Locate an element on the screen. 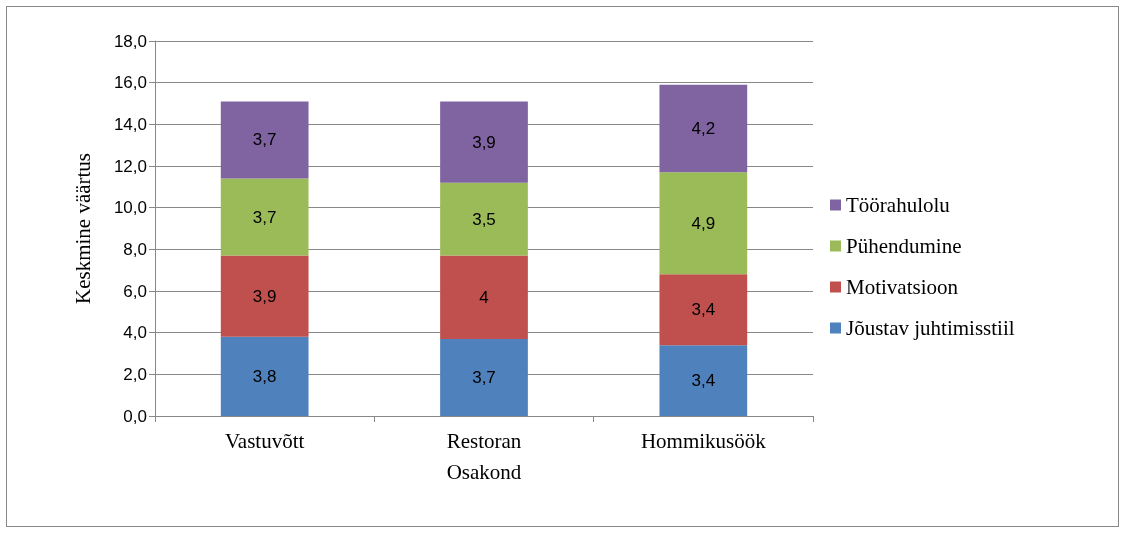 This screenshot has width=1127, height=535. legend-label: Töörahulolu is located at coordinates (898, 205).